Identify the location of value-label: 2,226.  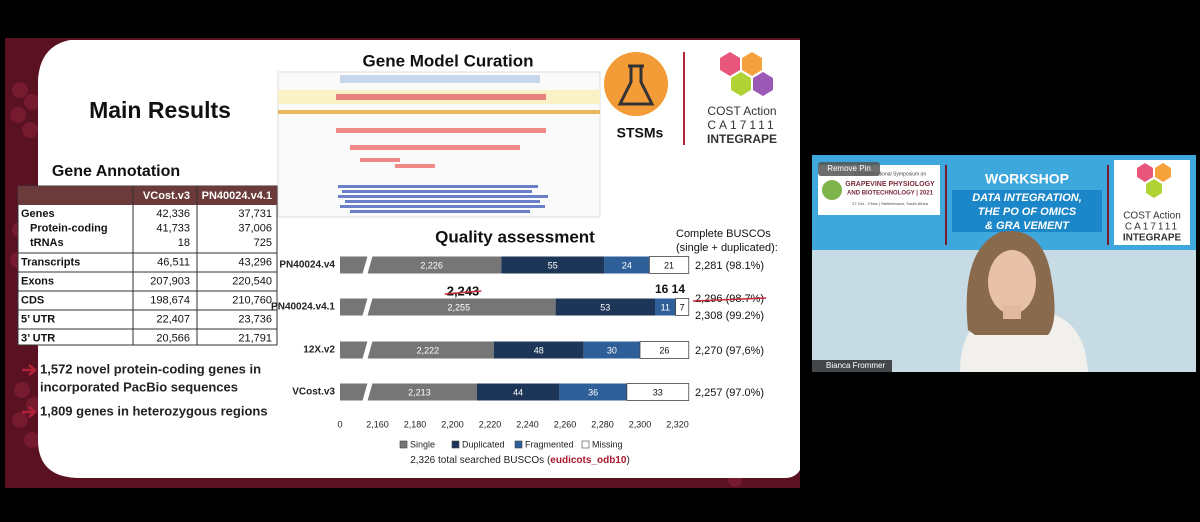
(431, 265).